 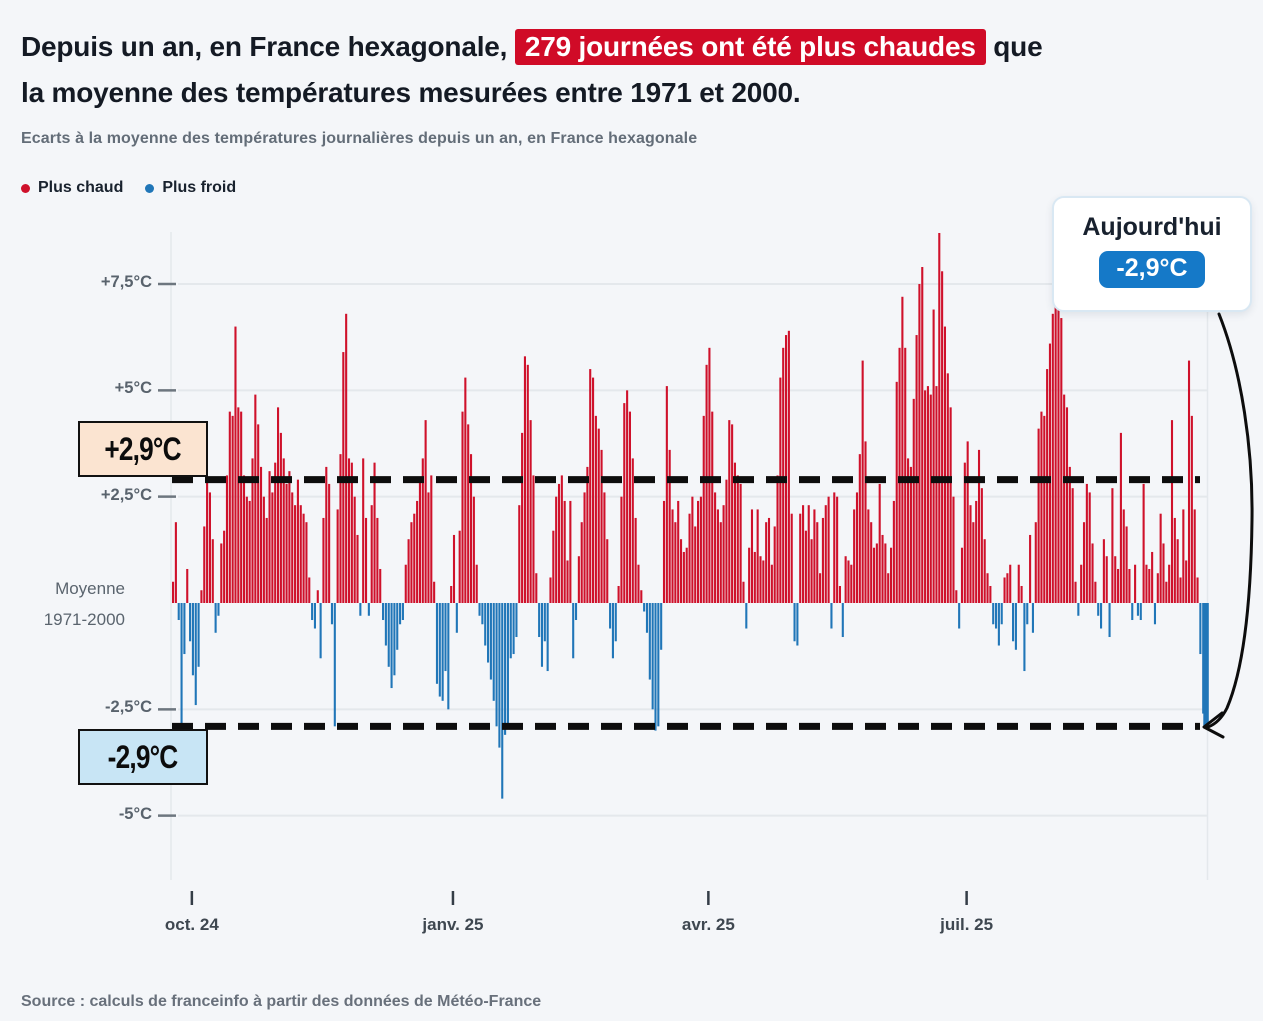 What do you see at coordinates (1152, 254) in the screenshot?
I see `today-tooltip: Aujourd'hui -2,9°C` at bounding box center [1152, 254].